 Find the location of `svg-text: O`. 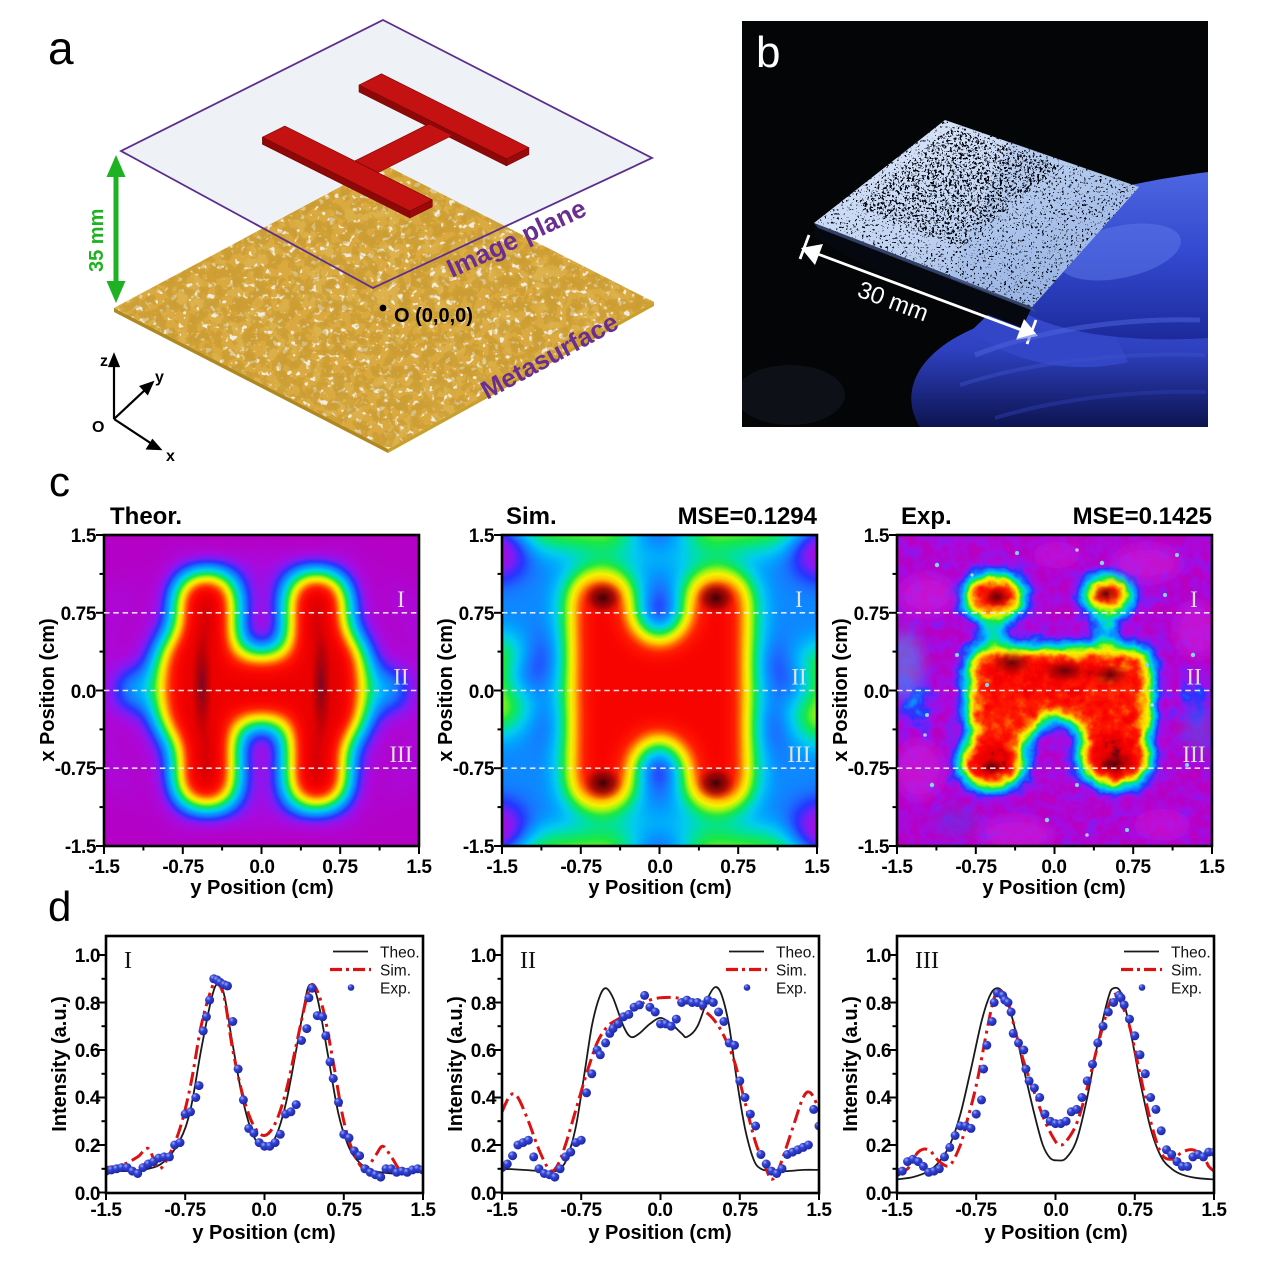

svg-text: O is located at coordinates (98, 427).